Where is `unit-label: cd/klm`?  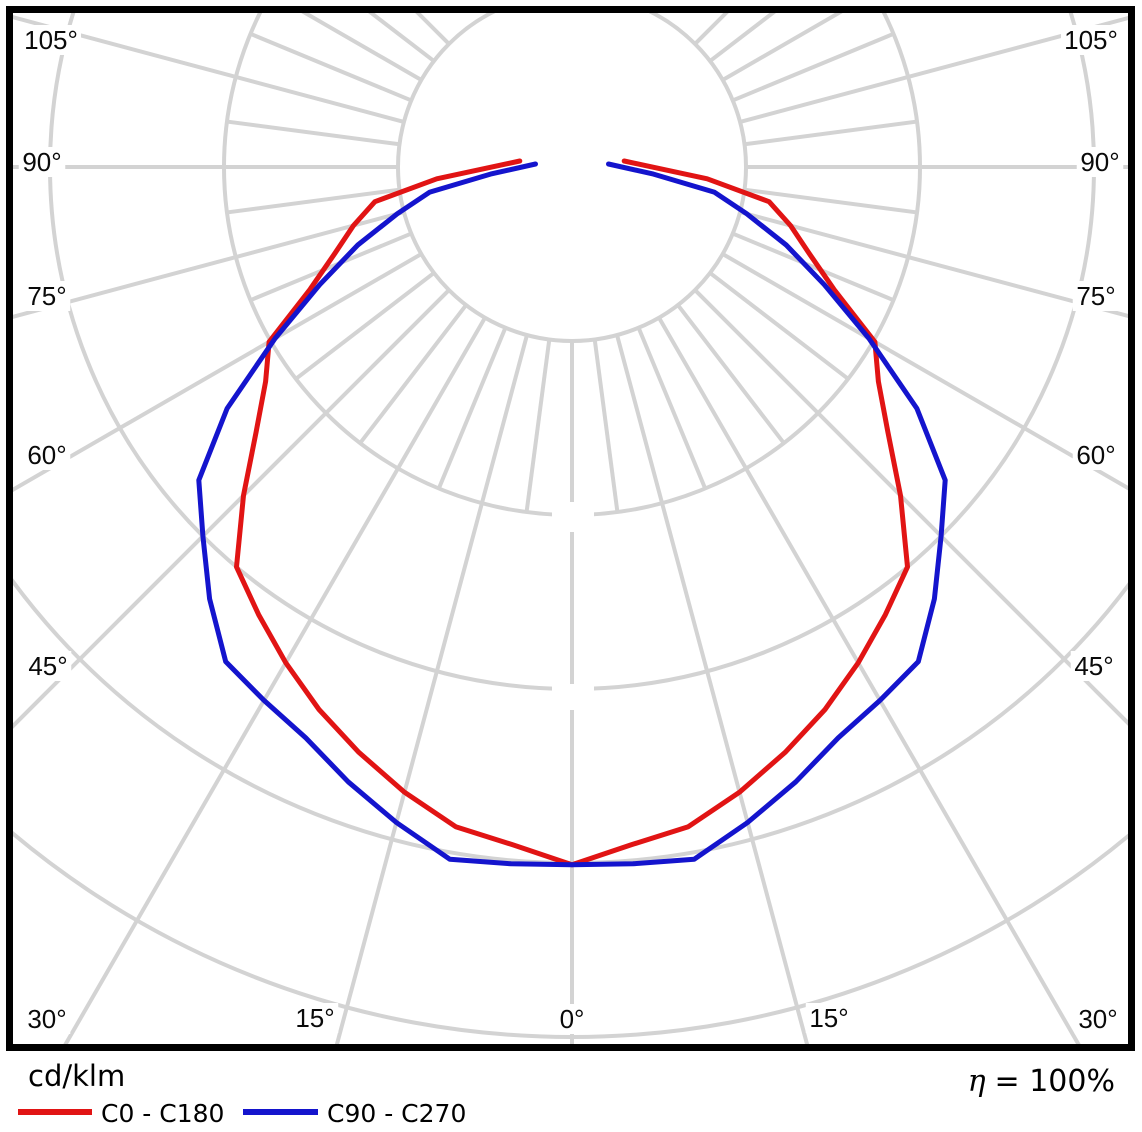
unit-label: cd/klm is located at coordinates (76, 1076).